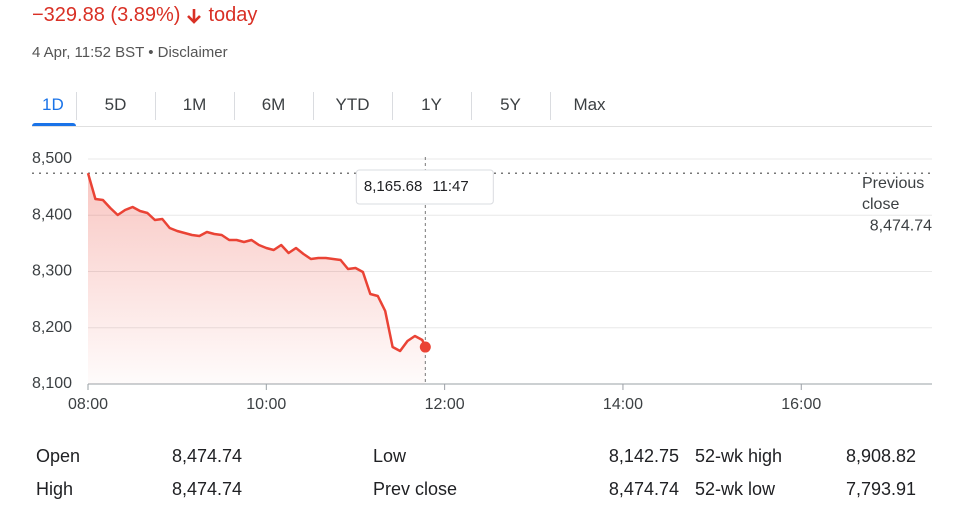 The height and width of the screenshot is (526, 980). I want to click on current-point, so click(425, 347).